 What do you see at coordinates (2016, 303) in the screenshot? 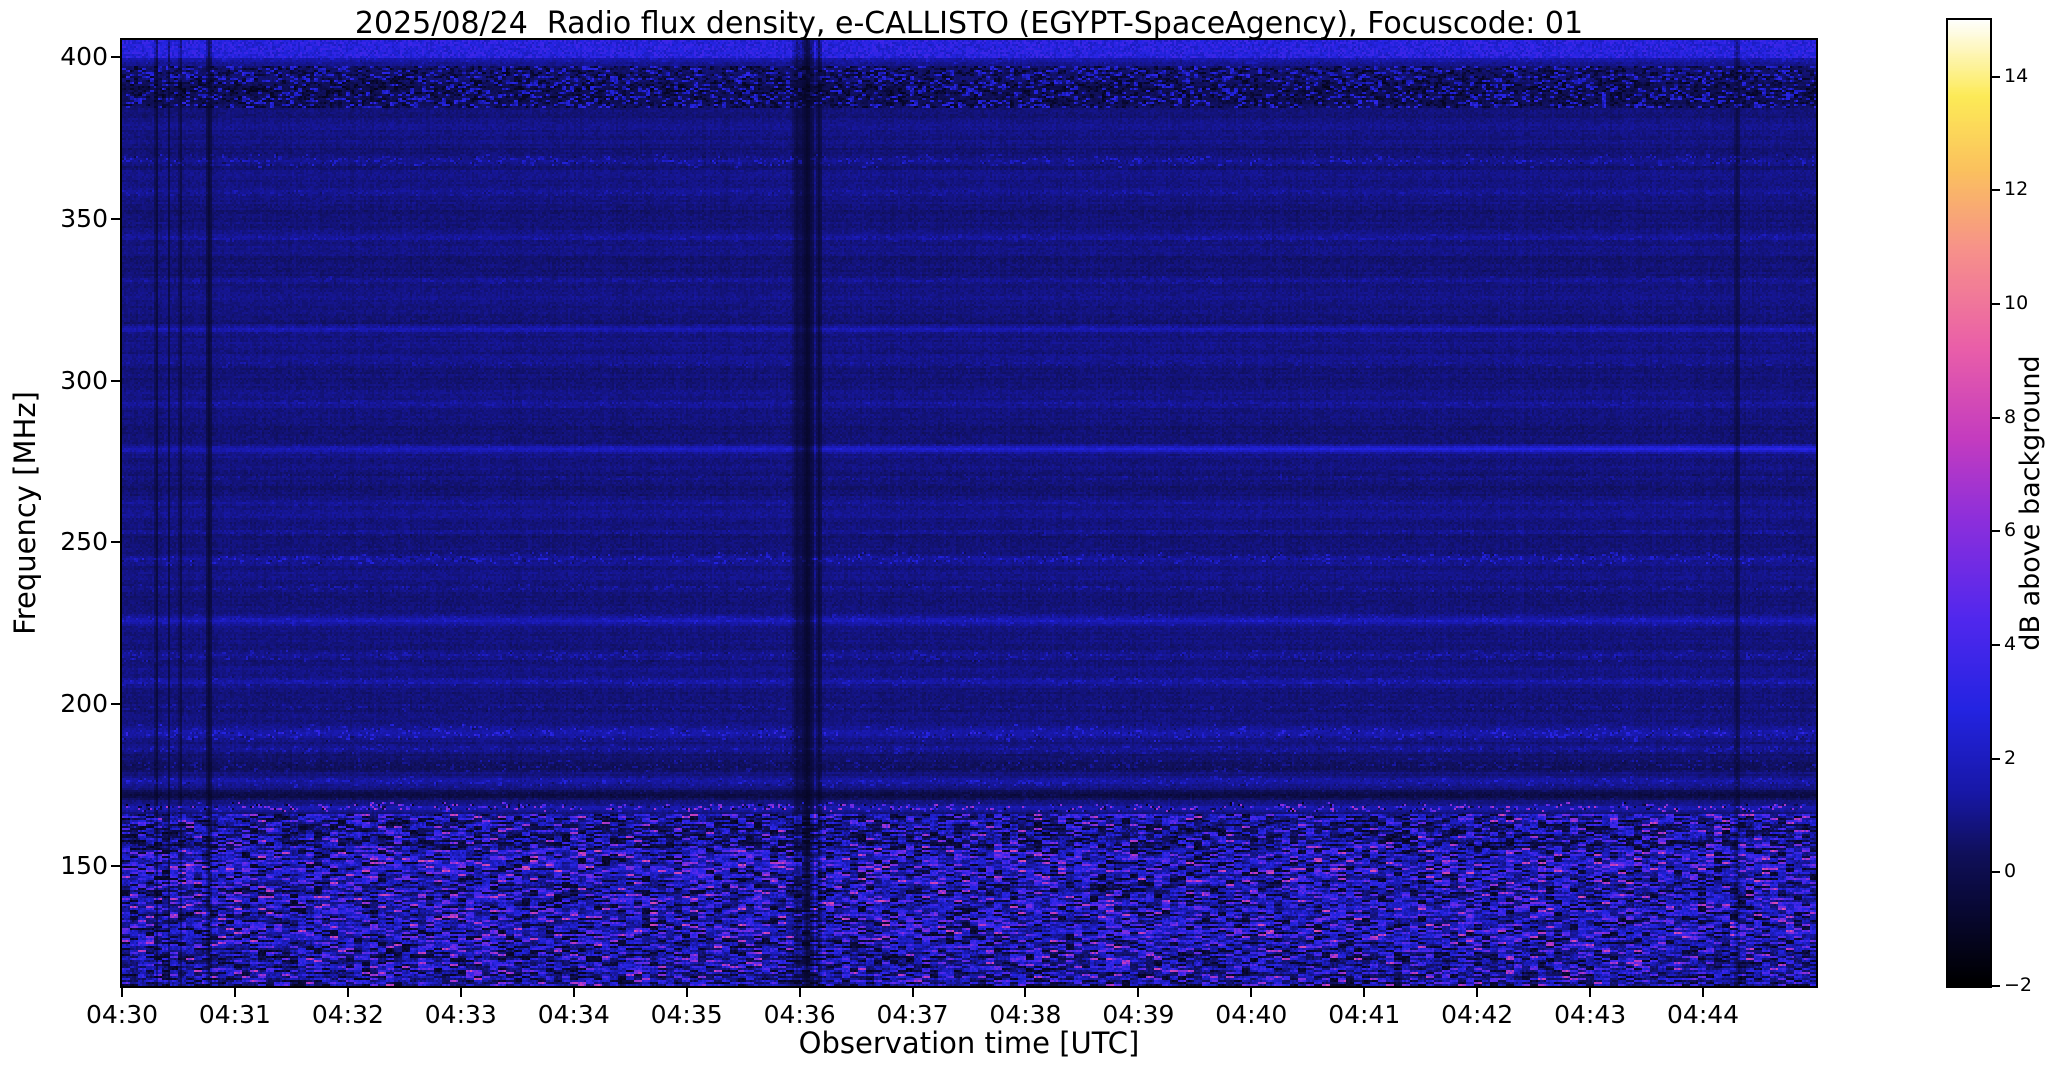
I see `colorbar-tick-label: 10` at bounding box center [2016, 303].